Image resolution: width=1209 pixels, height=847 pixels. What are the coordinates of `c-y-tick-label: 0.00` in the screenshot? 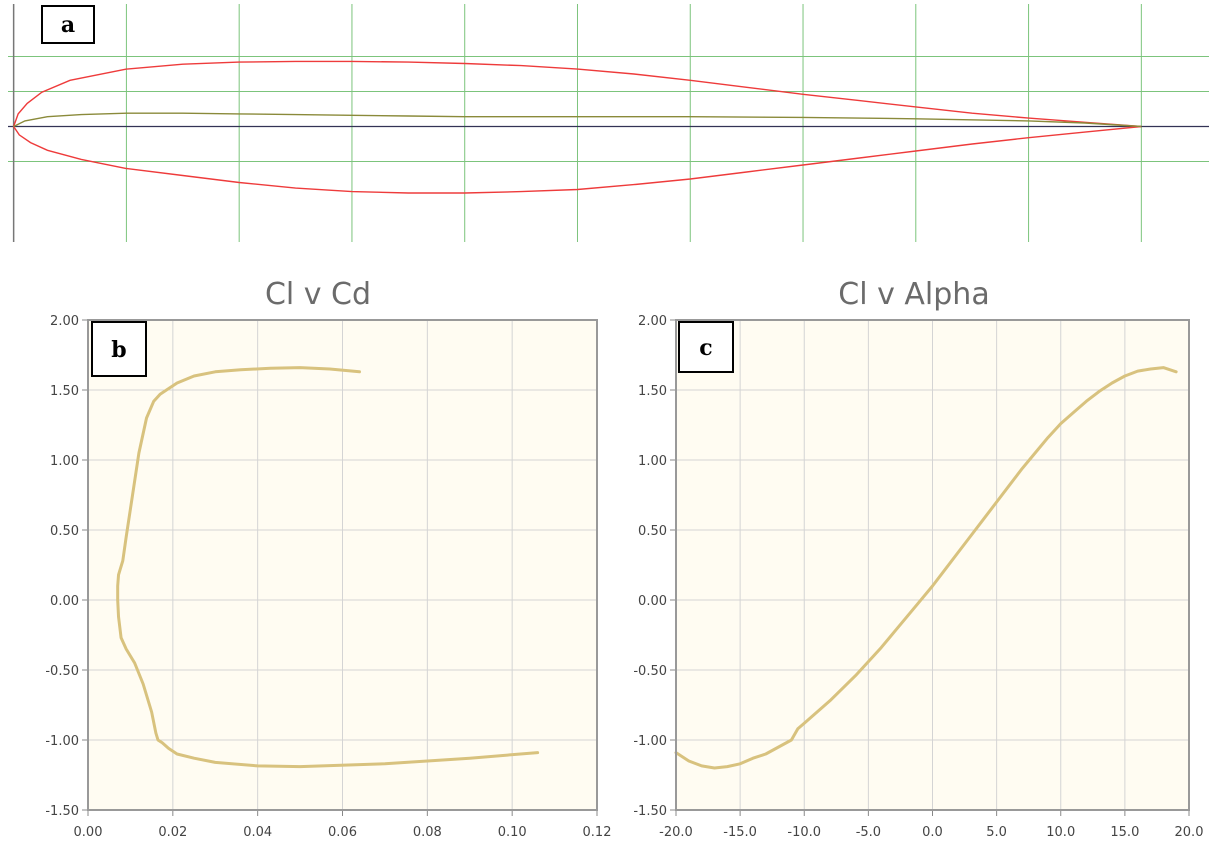 It's located at (652, 601).